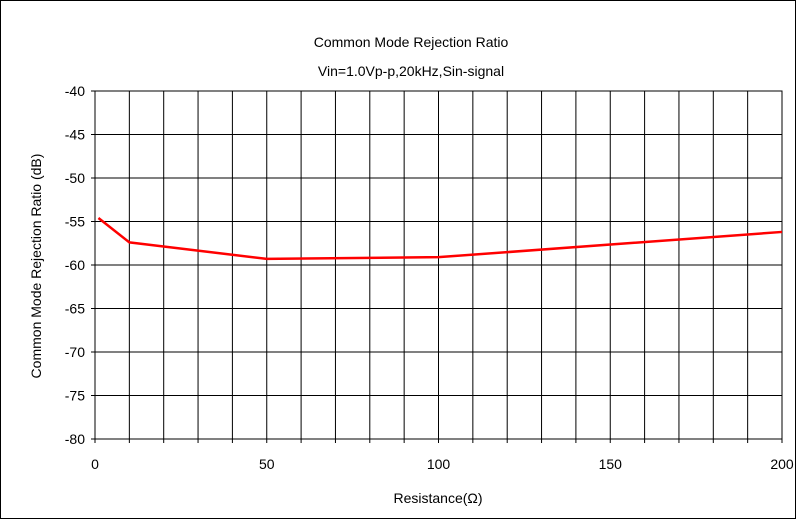 This screenshot has height=523, width=796. Describe the element at coordinates (75, 222) in the screenshot. I see `y-tick-label: -55` at that location.